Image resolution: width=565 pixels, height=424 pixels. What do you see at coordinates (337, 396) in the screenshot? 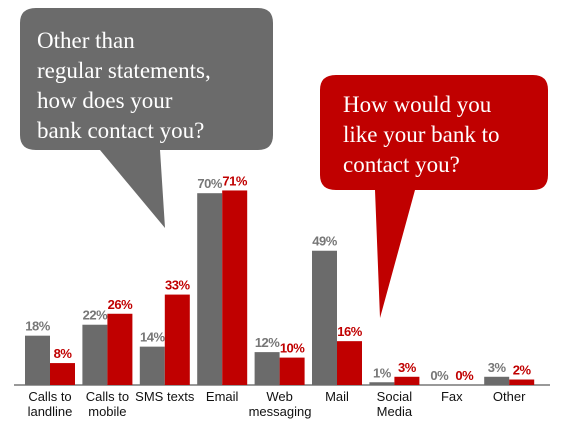
I see `category-label: Mail` at bounding box center [337, 396].